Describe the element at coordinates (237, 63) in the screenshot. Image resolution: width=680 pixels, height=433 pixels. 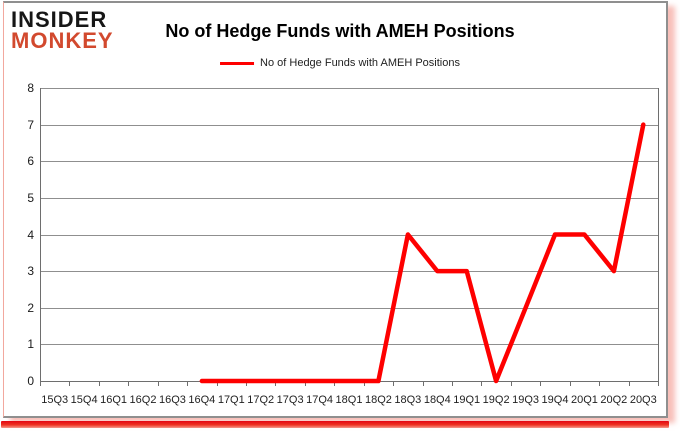
I see `legend-line-swatch` at that location.